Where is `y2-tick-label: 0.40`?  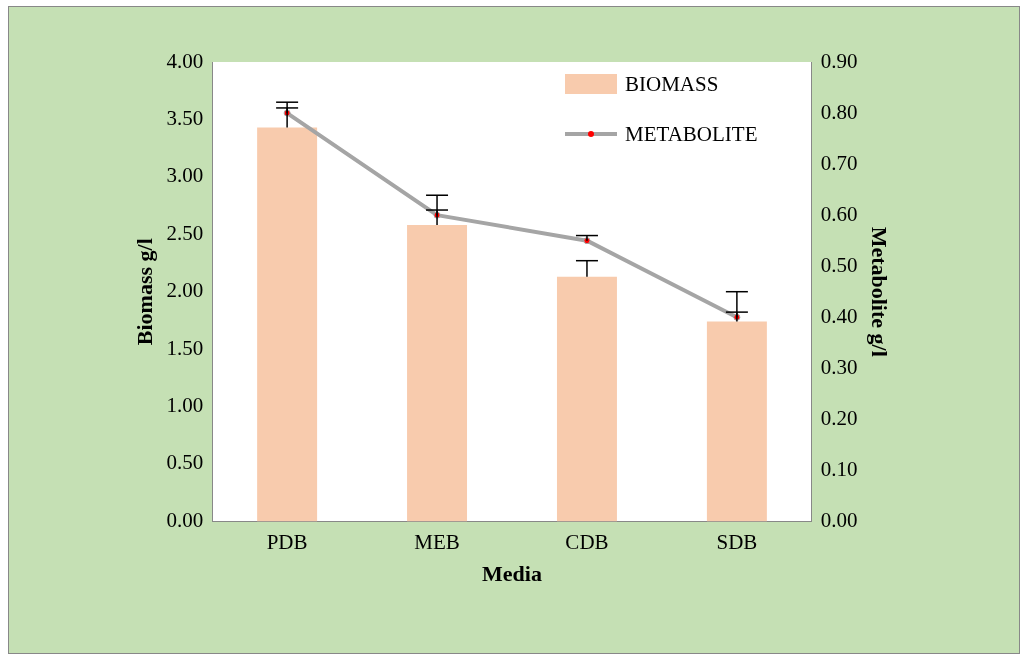
y2-tick-label: 0.40 is located at coordinates (839, 315).